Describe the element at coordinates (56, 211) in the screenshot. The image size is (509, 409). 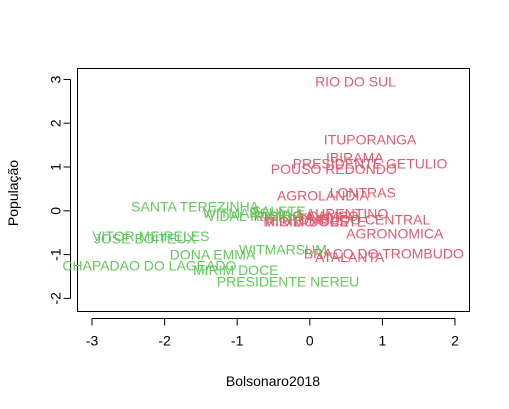
I see `y-tick-label: 0` at that location.